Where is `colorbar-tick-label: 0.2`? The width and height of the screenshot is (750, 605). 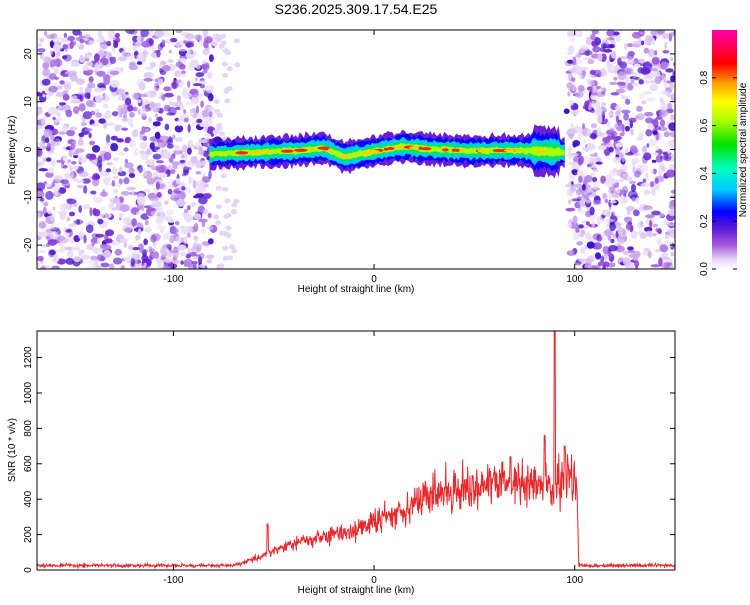 colorbar-tick-label: 0.2 is located at coordinates (704, 221).